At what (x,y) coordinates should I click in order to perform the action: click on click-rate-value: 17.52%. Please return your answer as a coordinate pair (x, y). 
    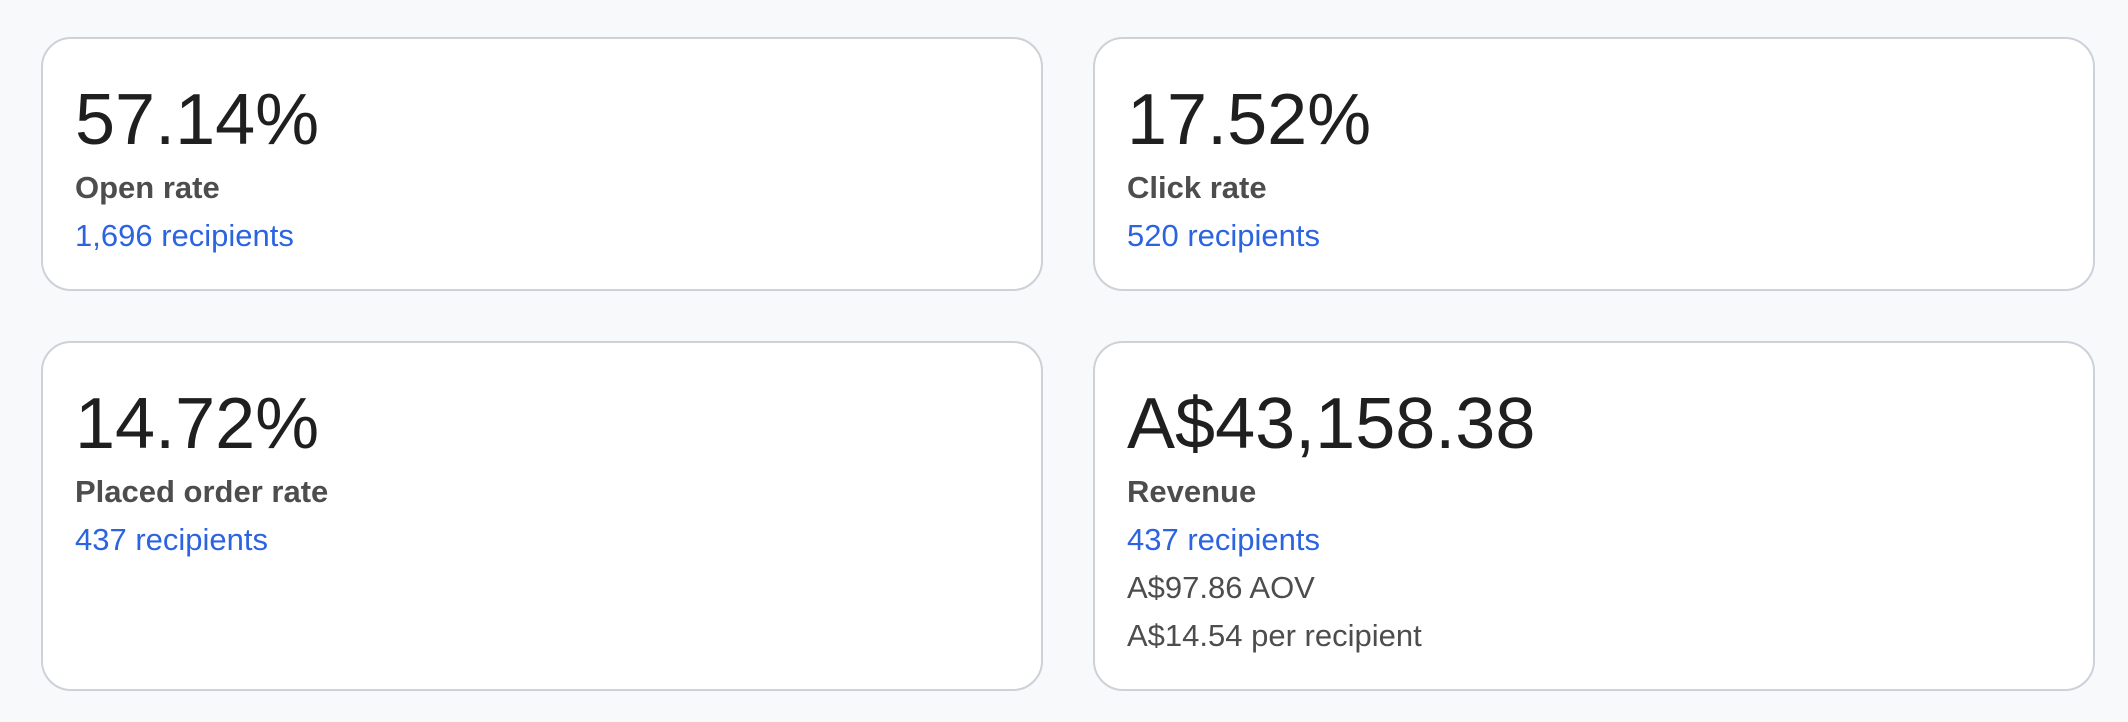
    Looking at the image, I should click on (1249, 120).